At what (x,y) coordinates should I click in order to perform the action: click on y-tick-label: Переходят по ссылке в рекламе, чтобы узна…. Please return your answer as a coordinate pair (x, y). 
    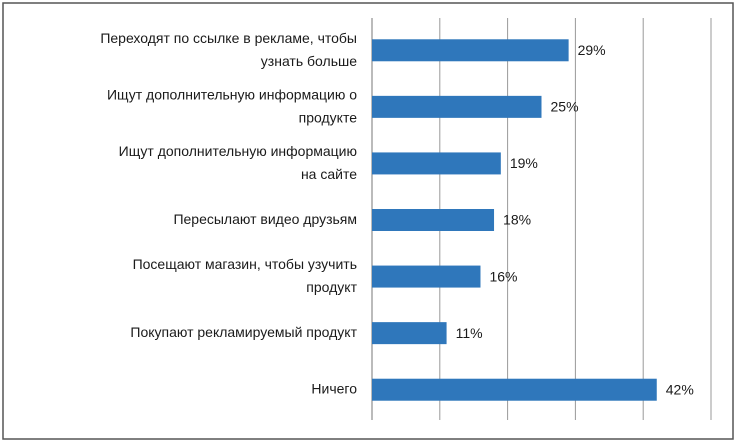
    Looking at the image, I should click on (228, 48).